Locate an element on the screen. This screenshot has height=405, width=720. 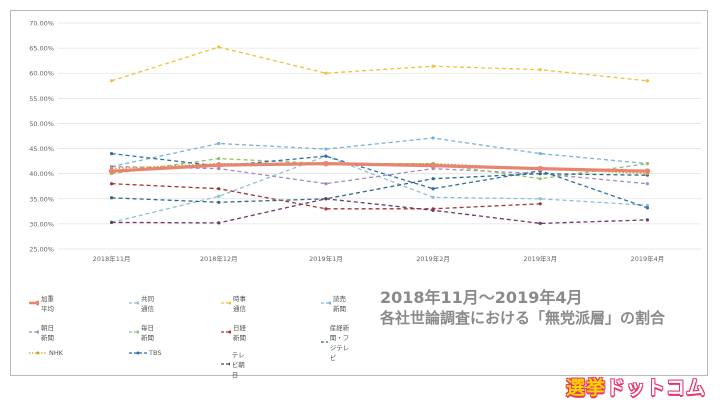
legend-item: 時事通信 is located at coordinates (234, 303).